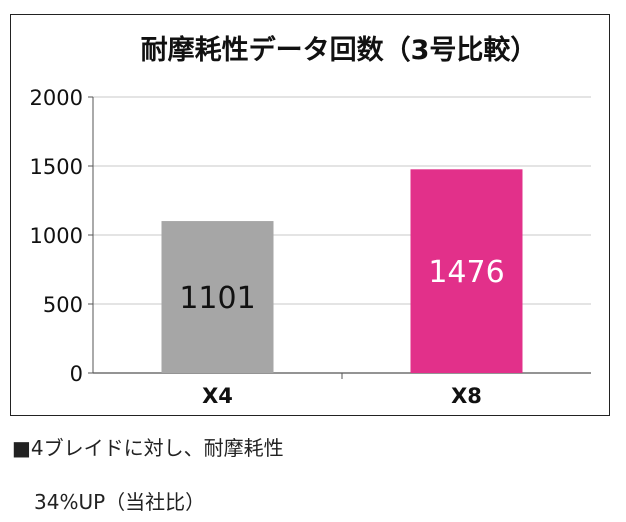  Describe the element at coordinates (120, 502) in the screenshot. I see `caption-line-2: 34%UP（当社比）` at that location.